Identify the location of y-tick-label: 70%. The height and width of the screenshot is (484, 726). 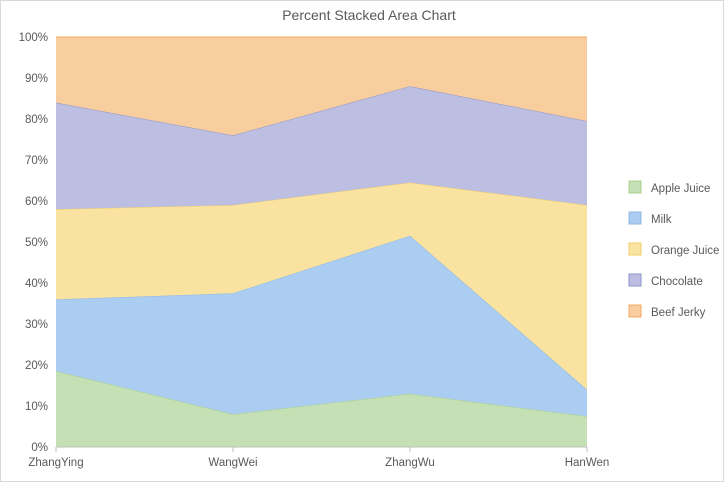
(36, 161).